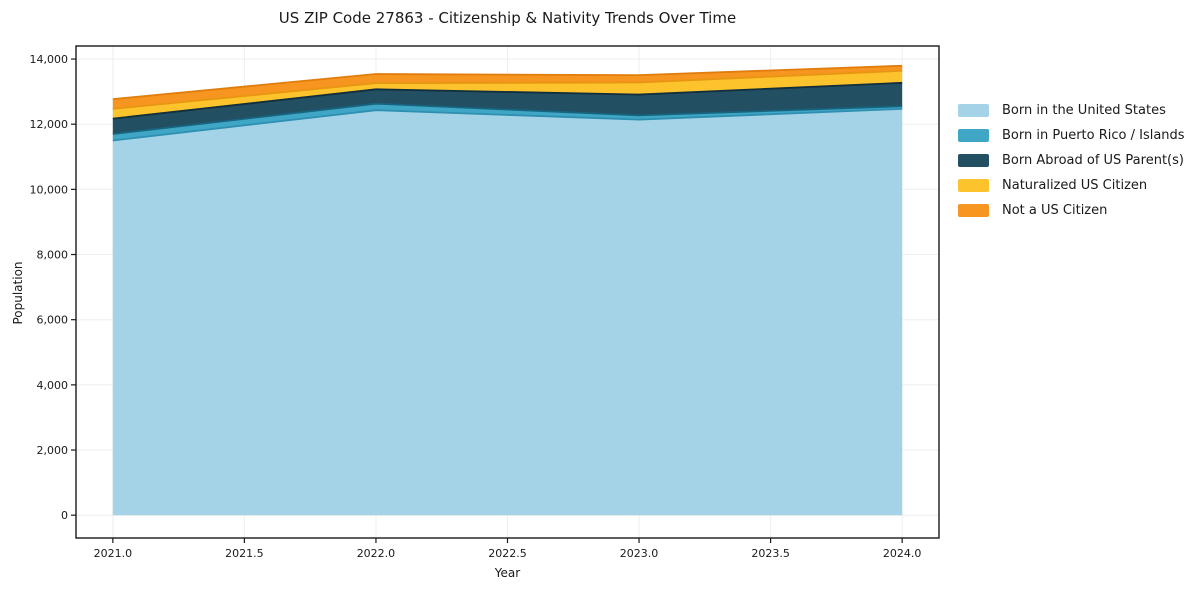 The width and height of the screenshot is (1189, 590). I want to click on area-not-a-us-citizen, so click(507, 87).